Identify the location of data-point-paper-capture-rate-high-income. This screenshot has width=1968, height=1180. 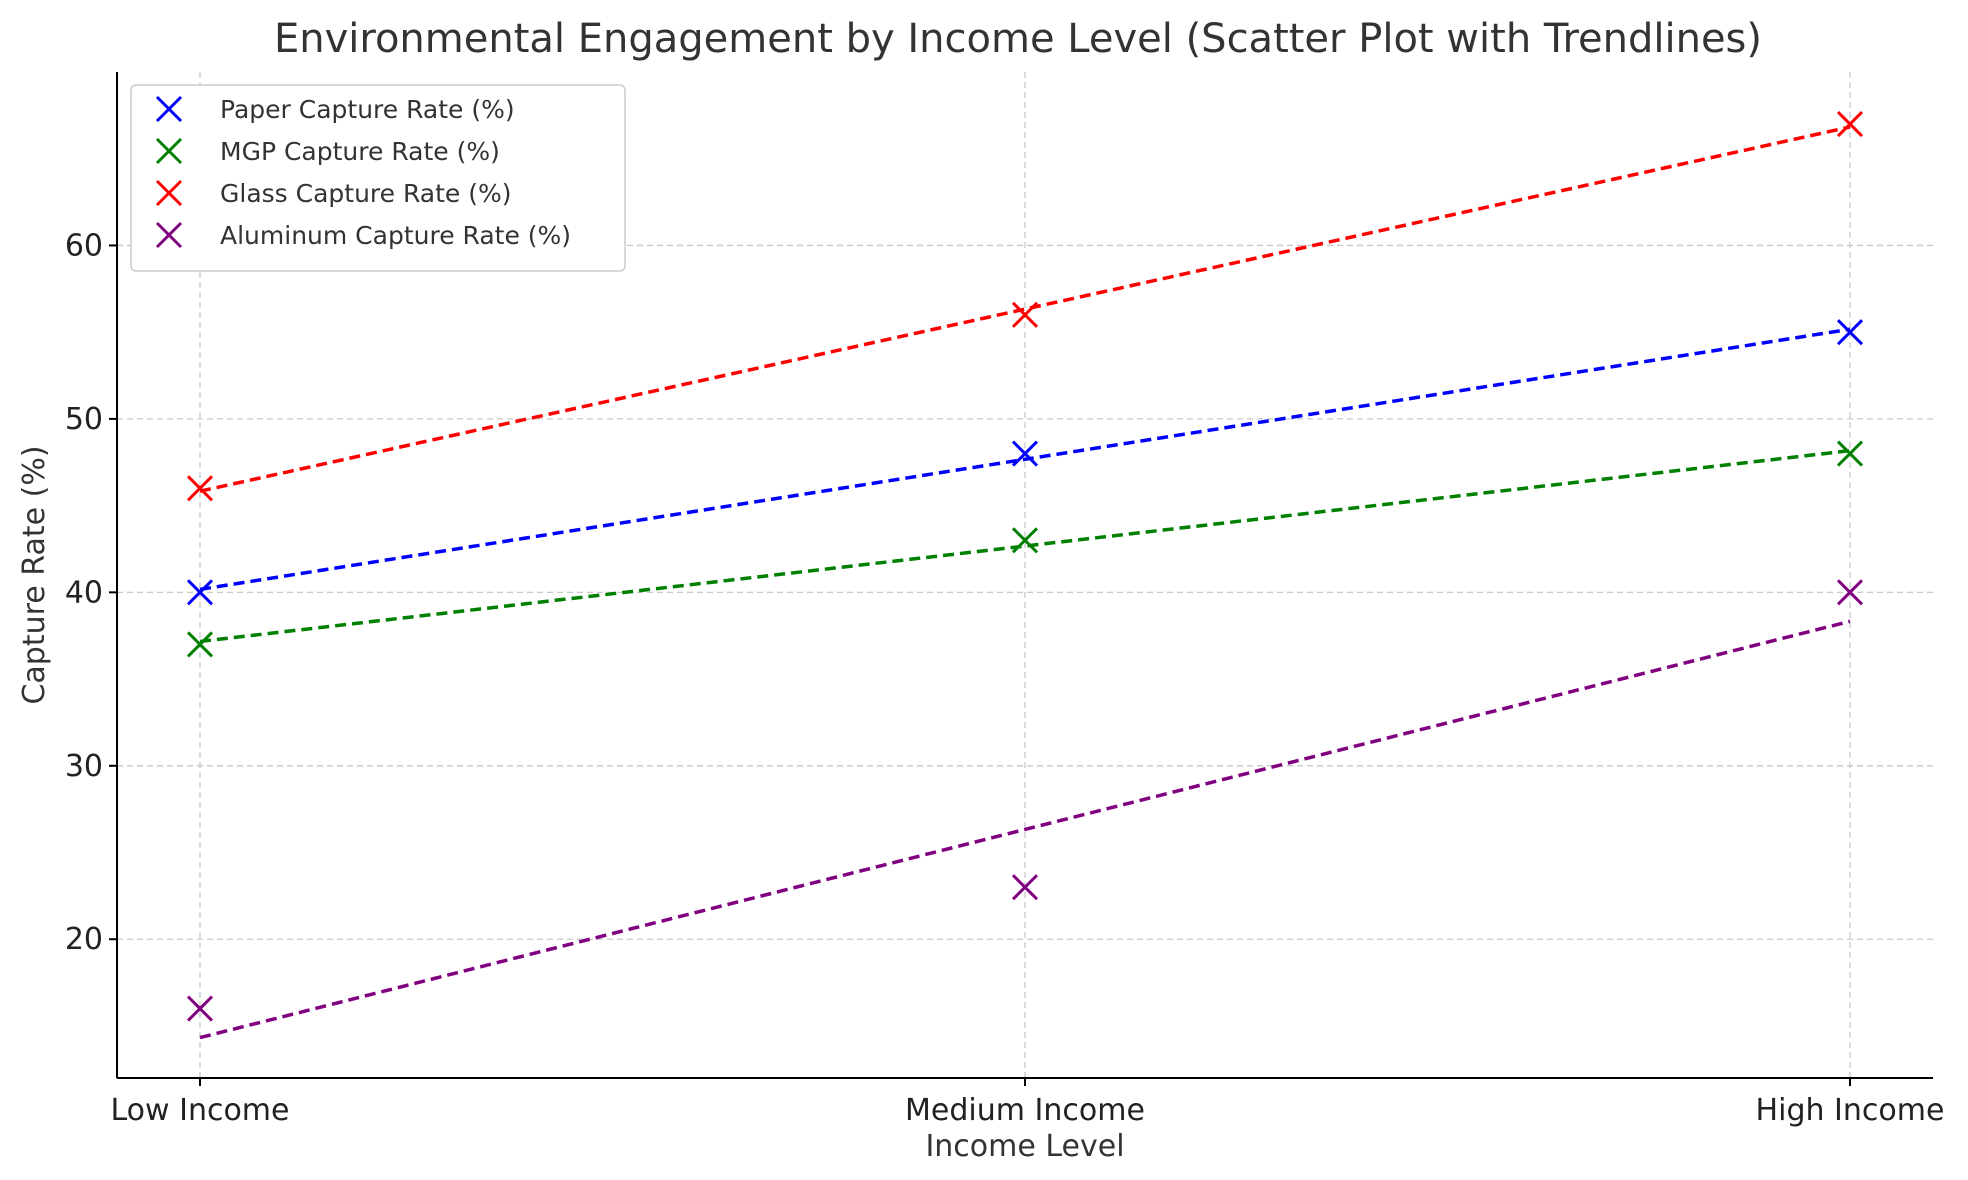
(1850, 332).